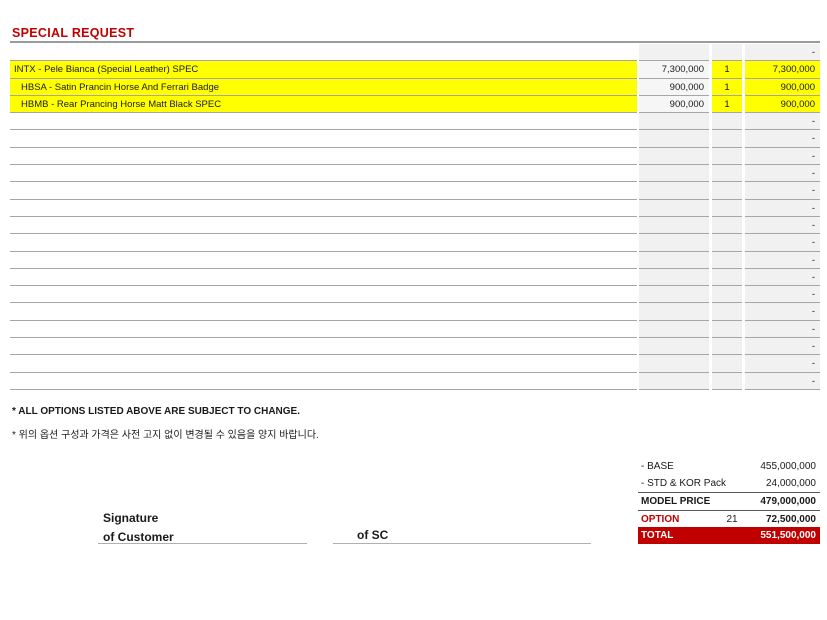 The image size is (827, 620). I want to click on summary-label: - BASE, so click(657, 466).